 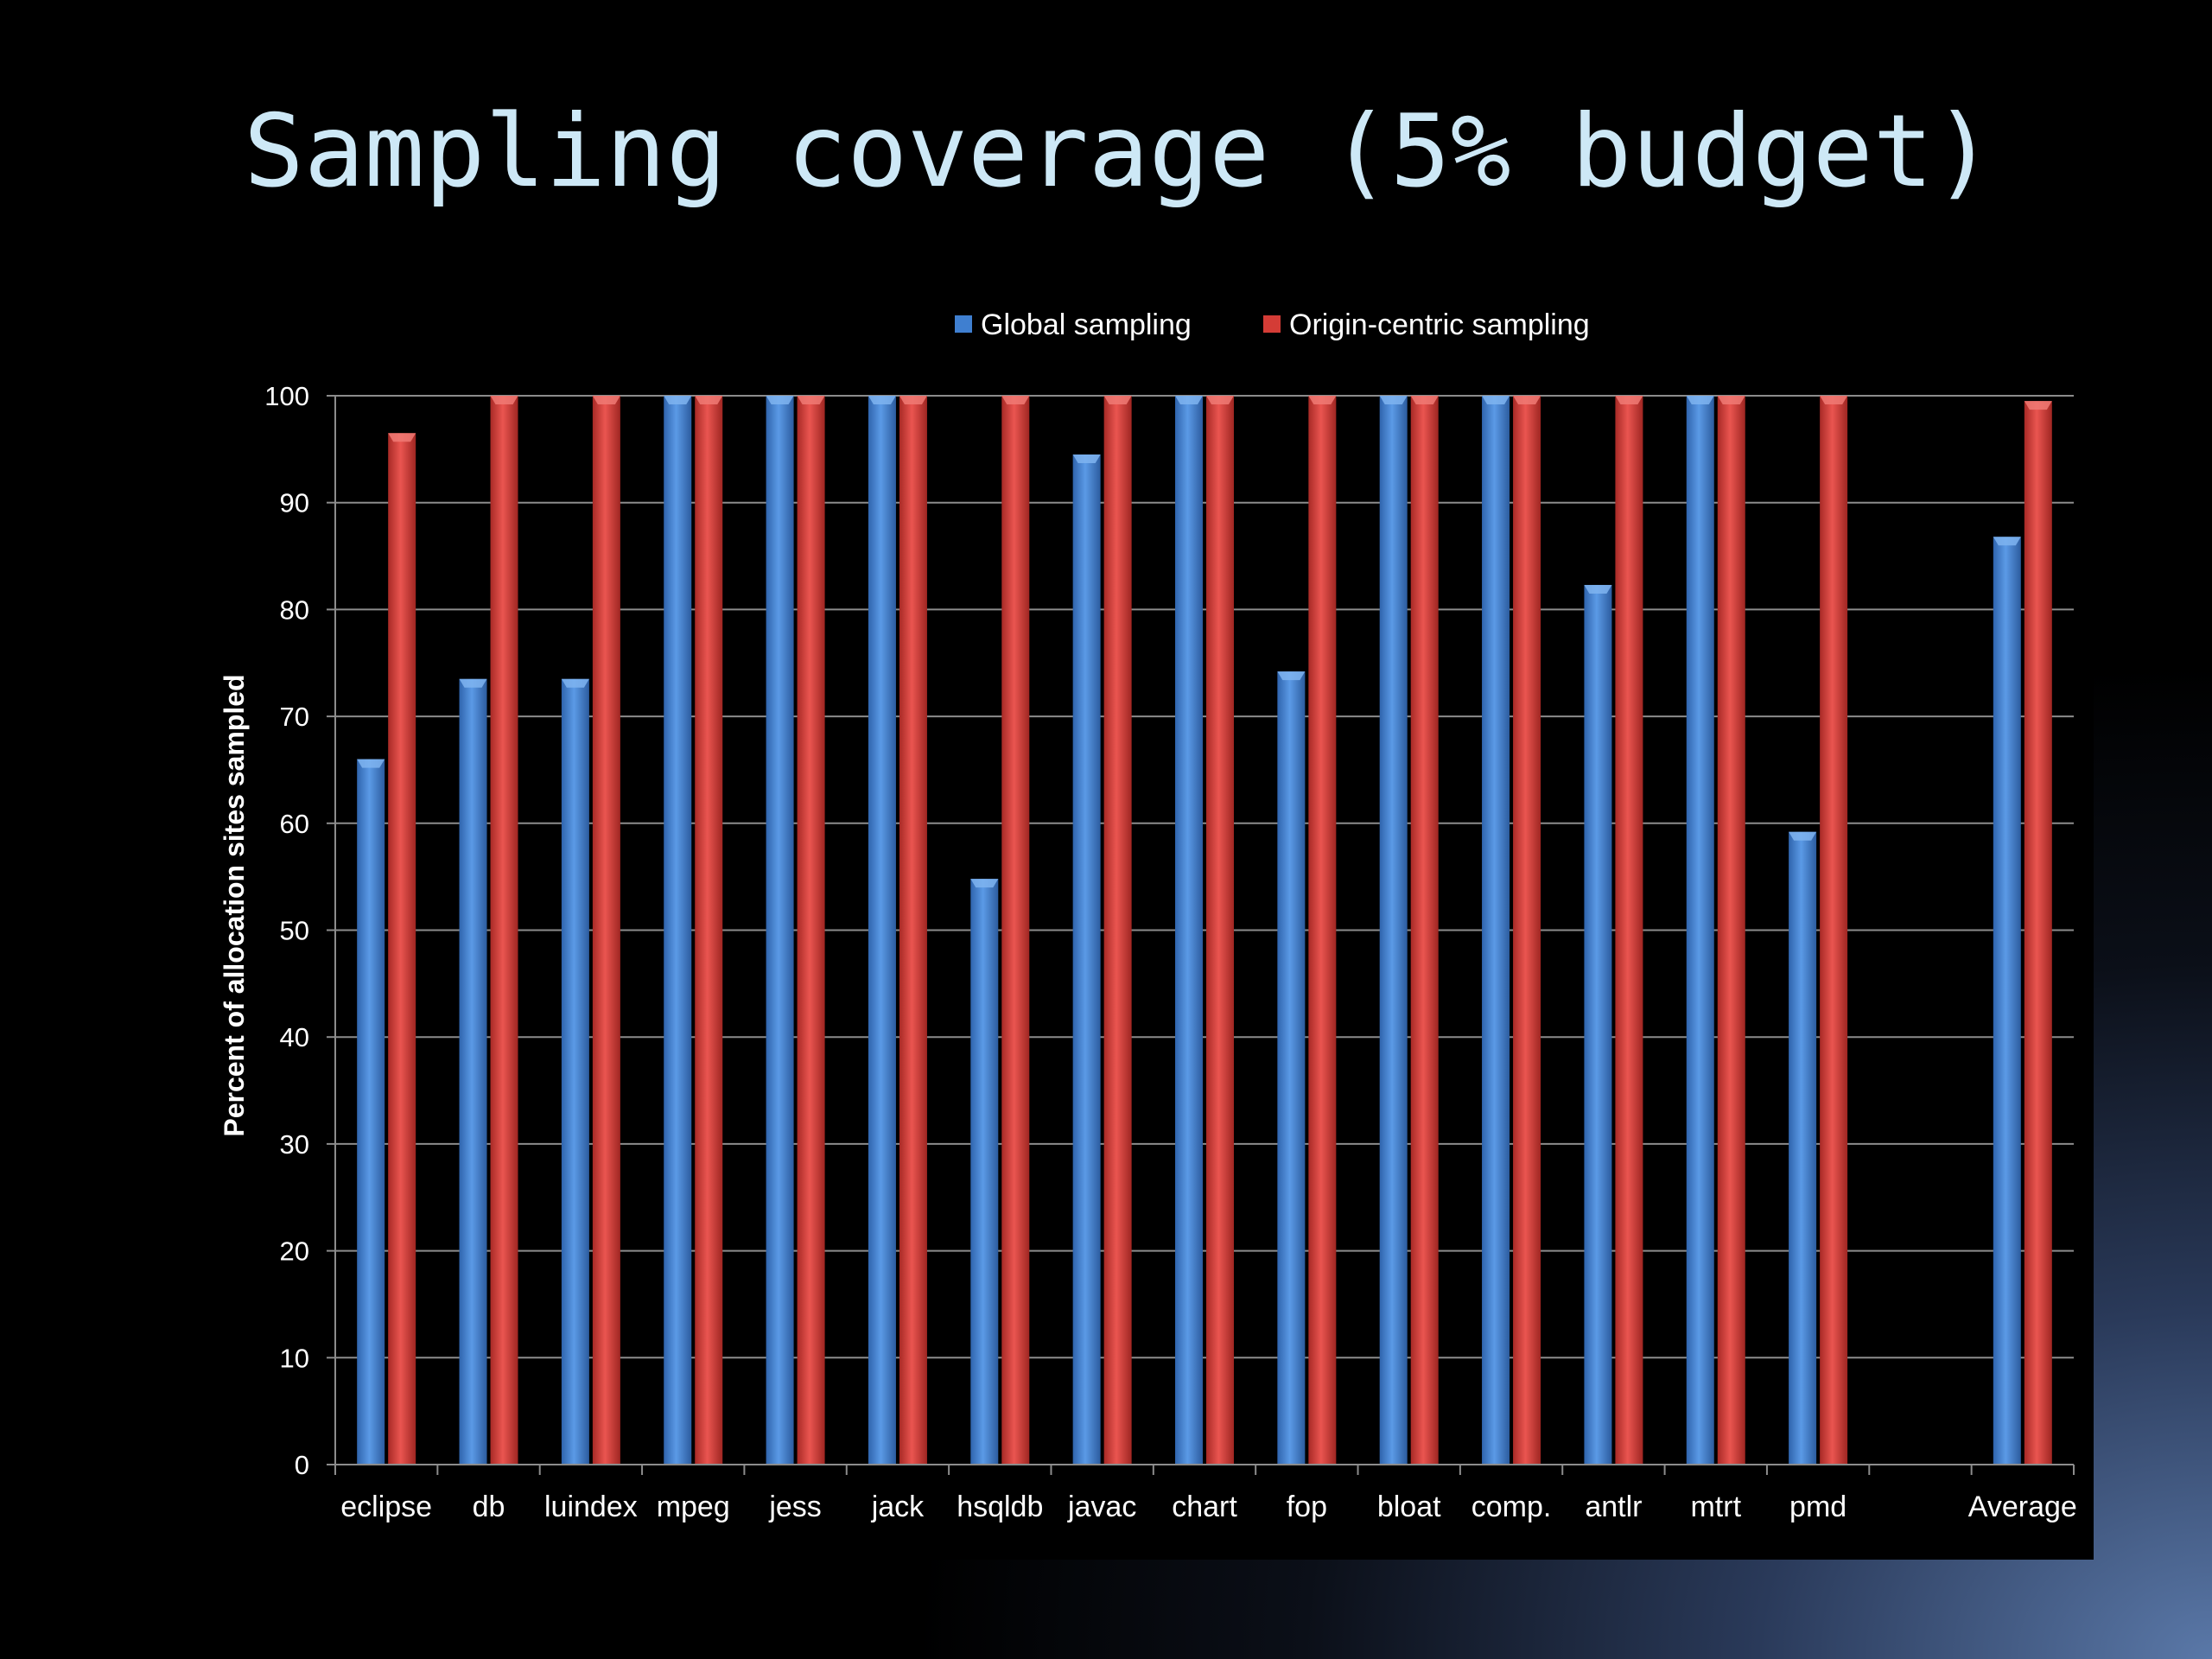 I want to click on slide-title: Sampling coverage (5% budget), so click(x=1119, y=151).